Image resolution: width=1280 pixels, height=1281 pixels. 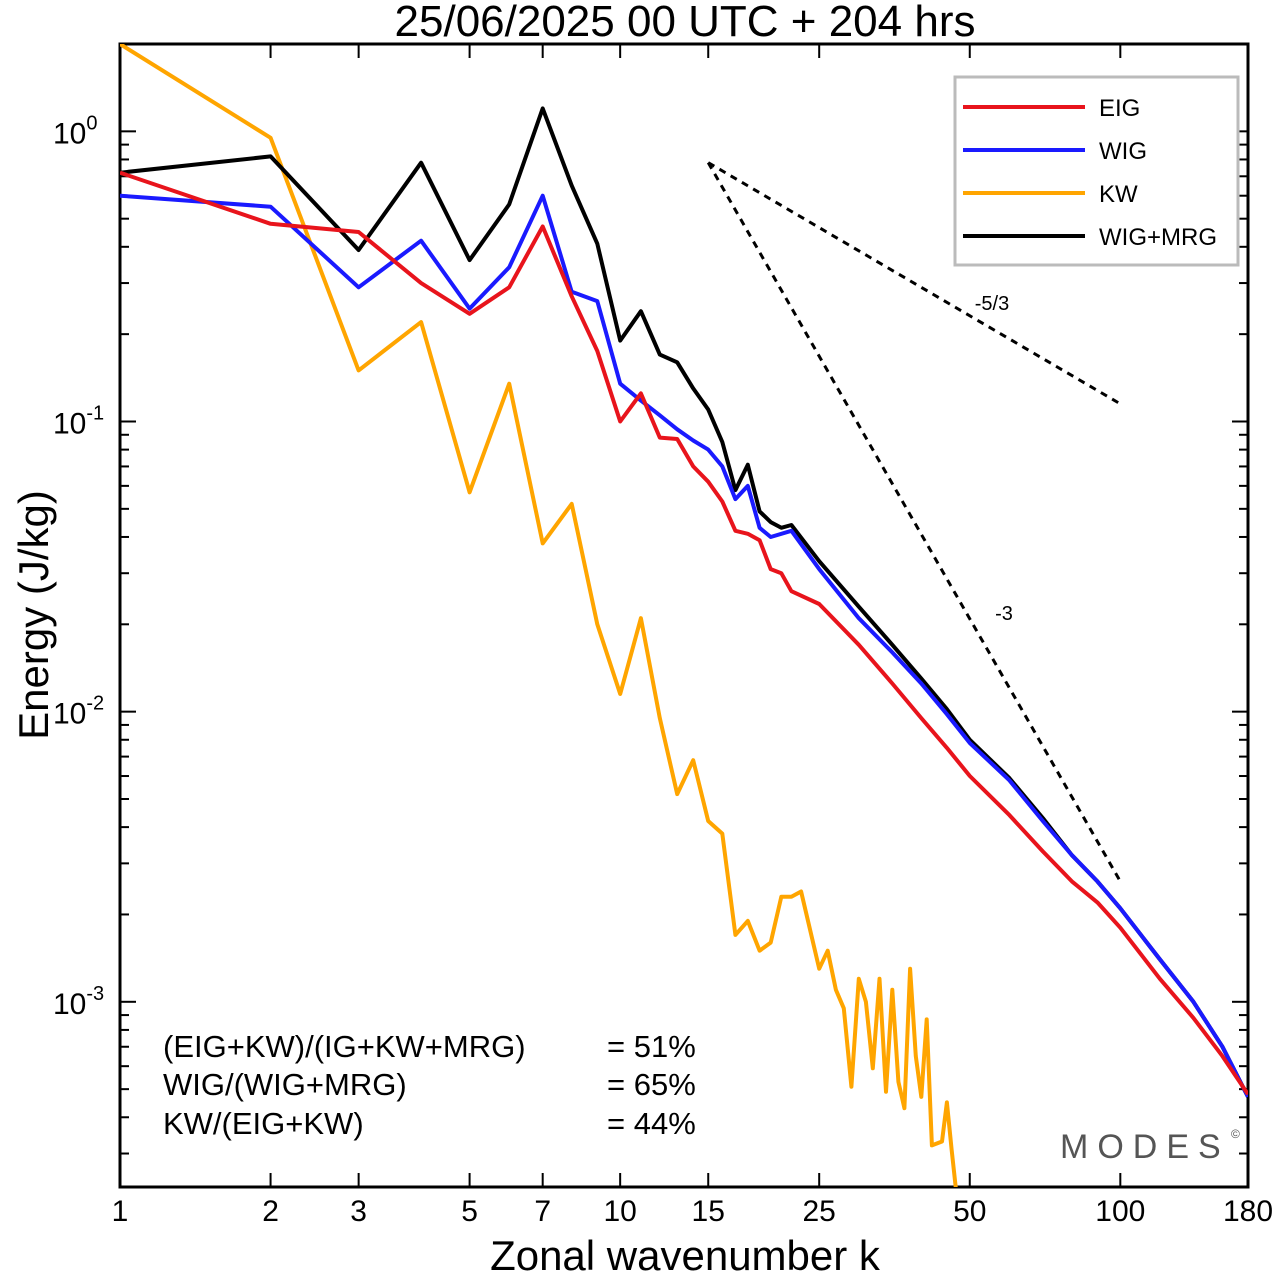 What do you see at coordinates (542, 1211) in the screenshot?
I see `x-tick-label: 7` at bounding box center [542, 1211].